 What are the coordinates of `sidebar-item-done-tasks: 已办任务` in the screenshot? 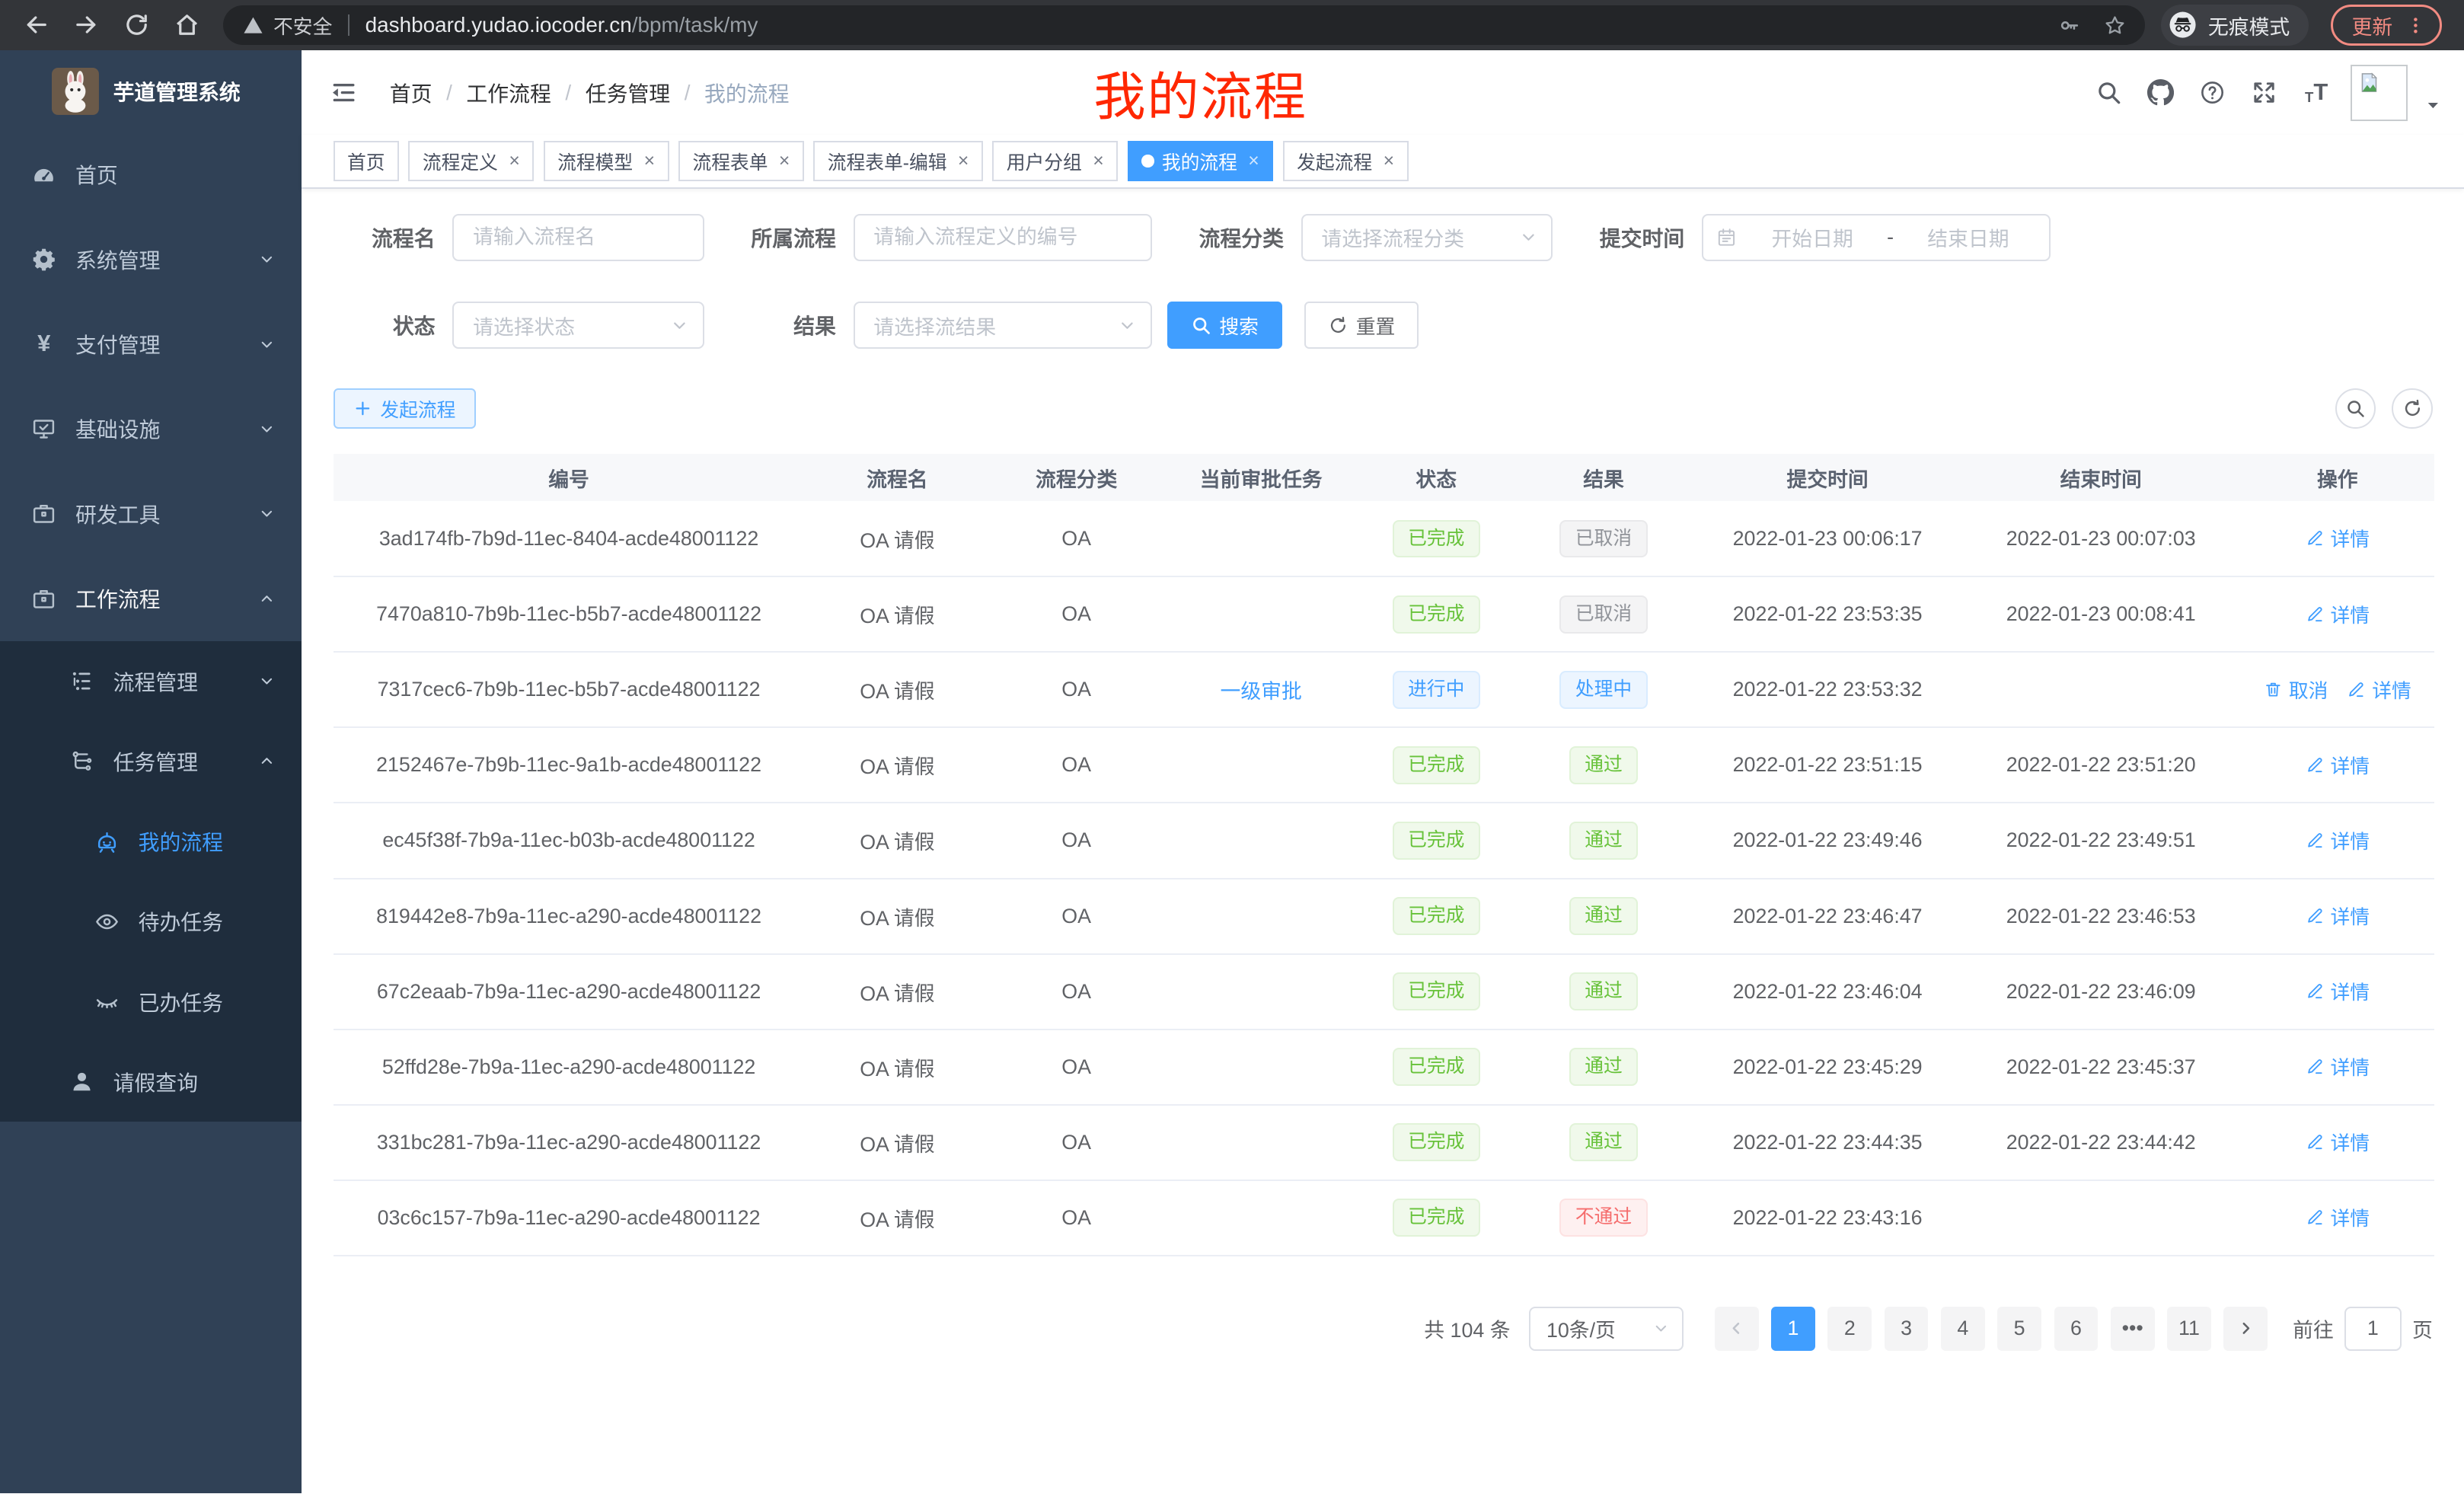 It's located at (151, 1001).